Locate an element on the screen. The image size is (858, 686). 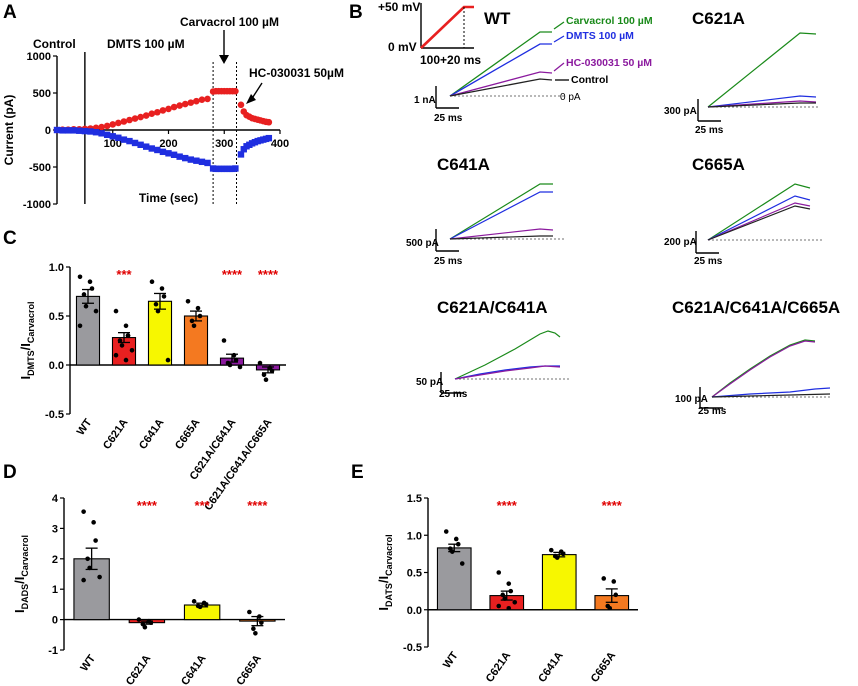
triple-hc-trace is located at coordinates (763, 369).